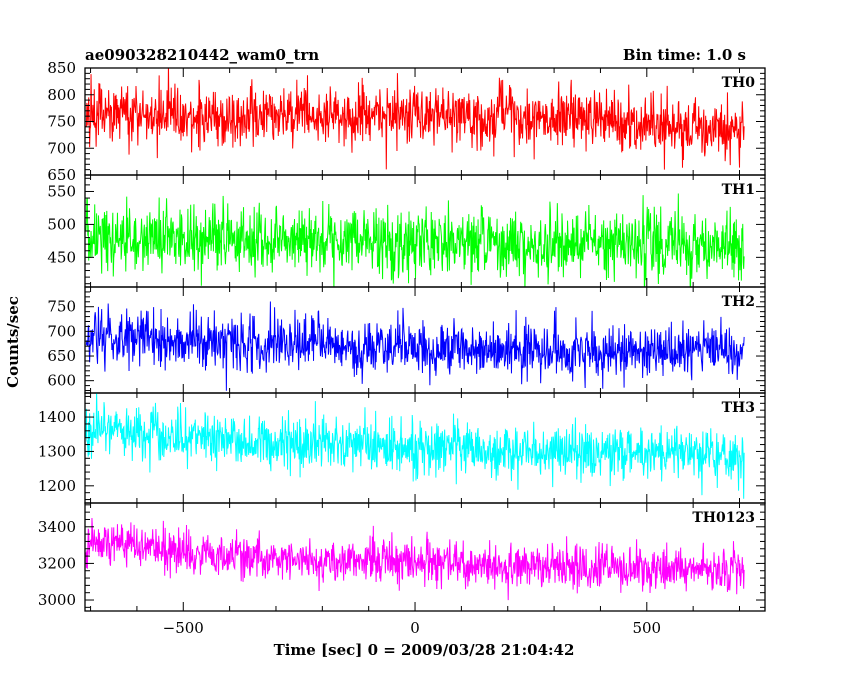  I want to click on y-tick-label: 3400, so click(57, 527).